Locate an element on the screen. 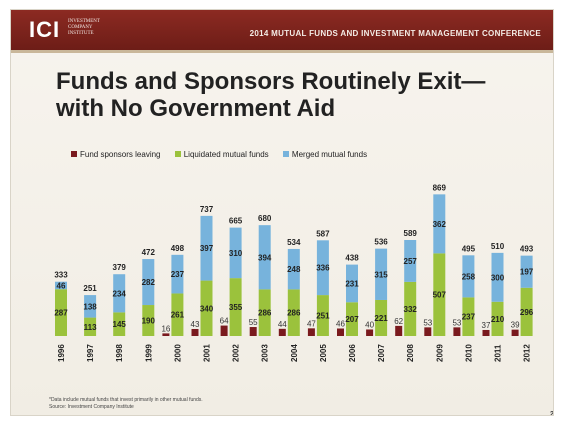 This screenshot has width=562, height=423. label-total: 587 is located at coordinates (323, 233).